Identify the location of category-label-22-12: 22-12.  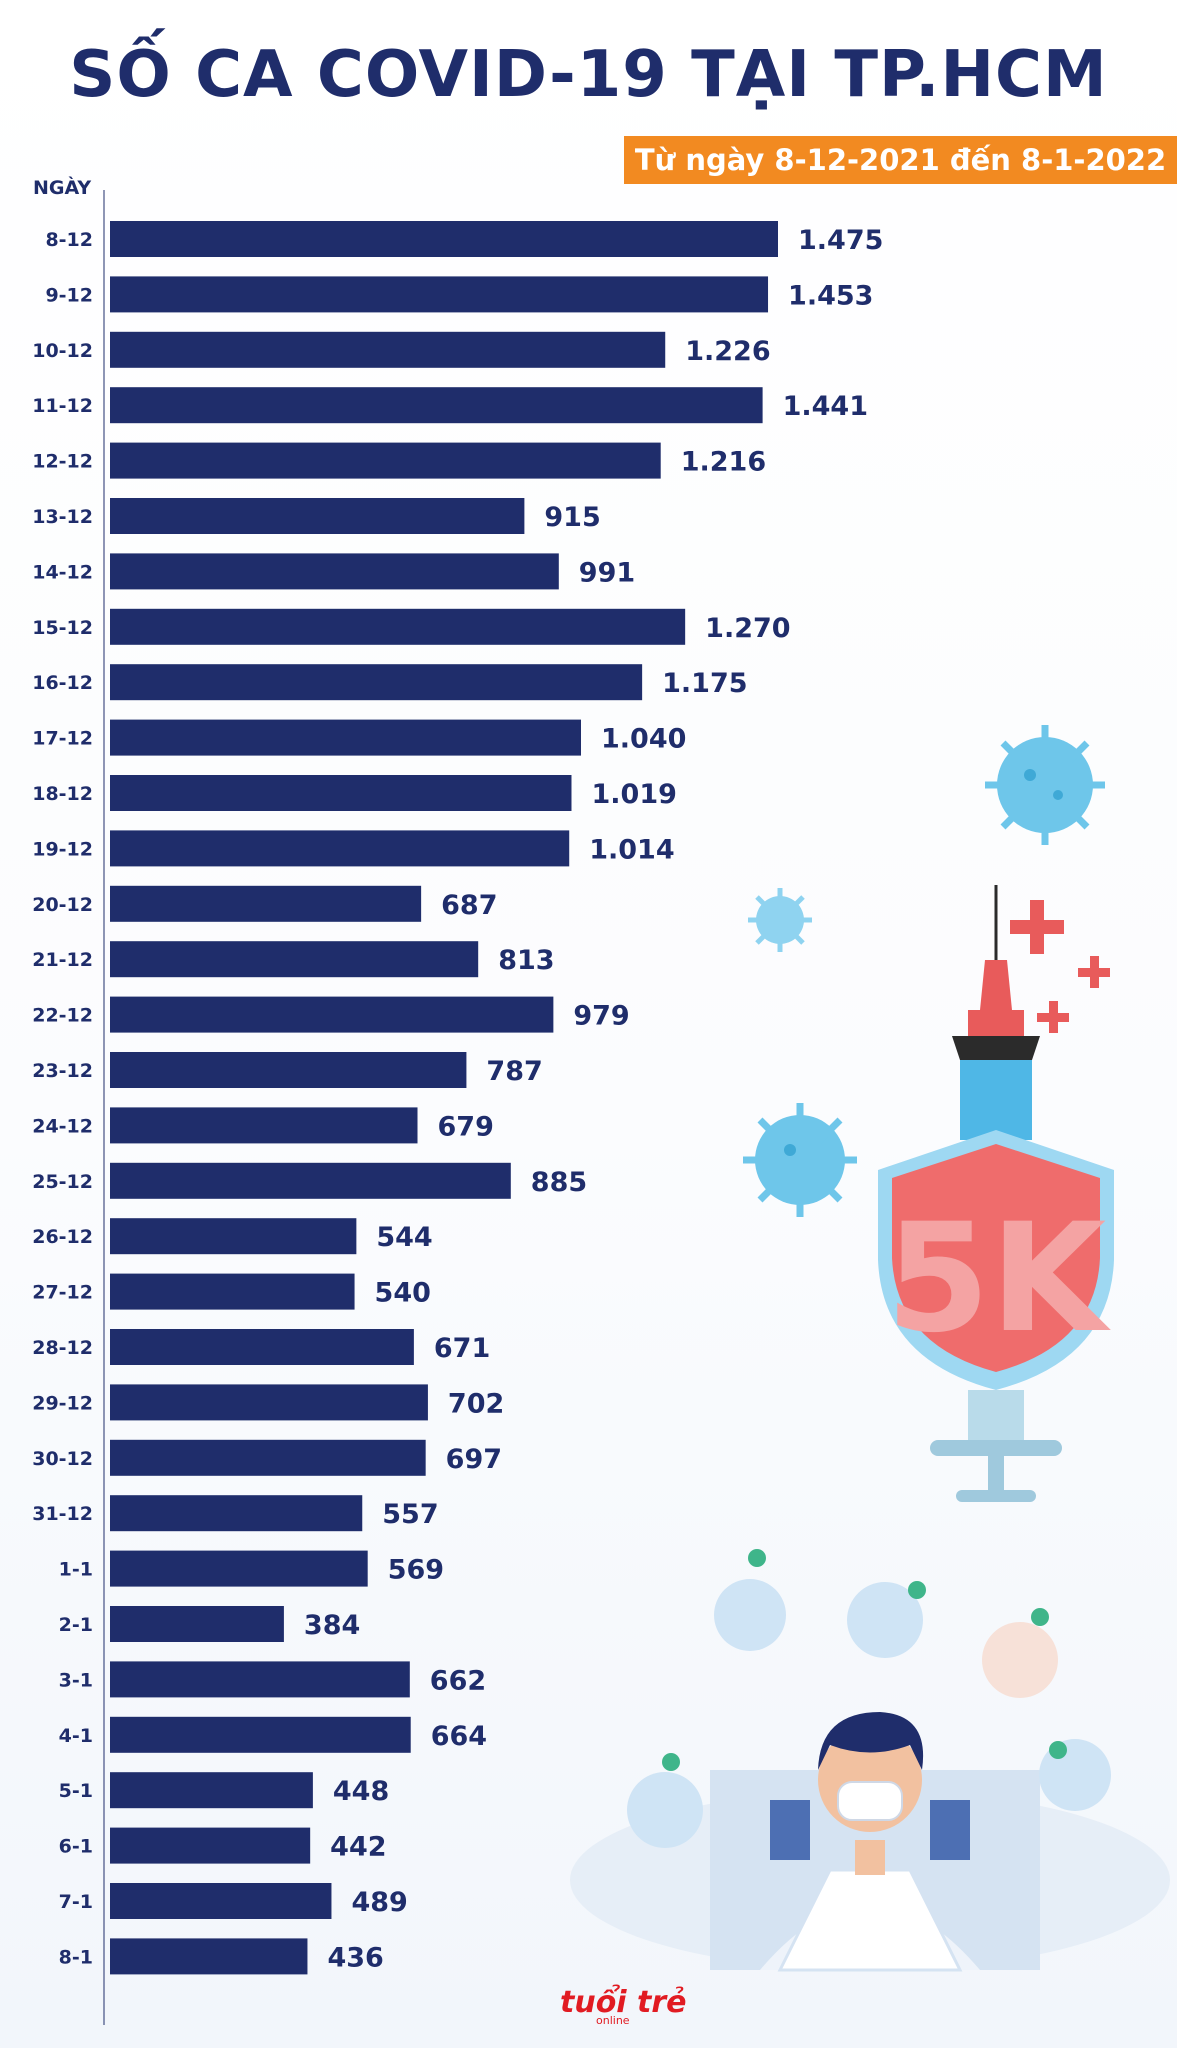
(62, 1016).